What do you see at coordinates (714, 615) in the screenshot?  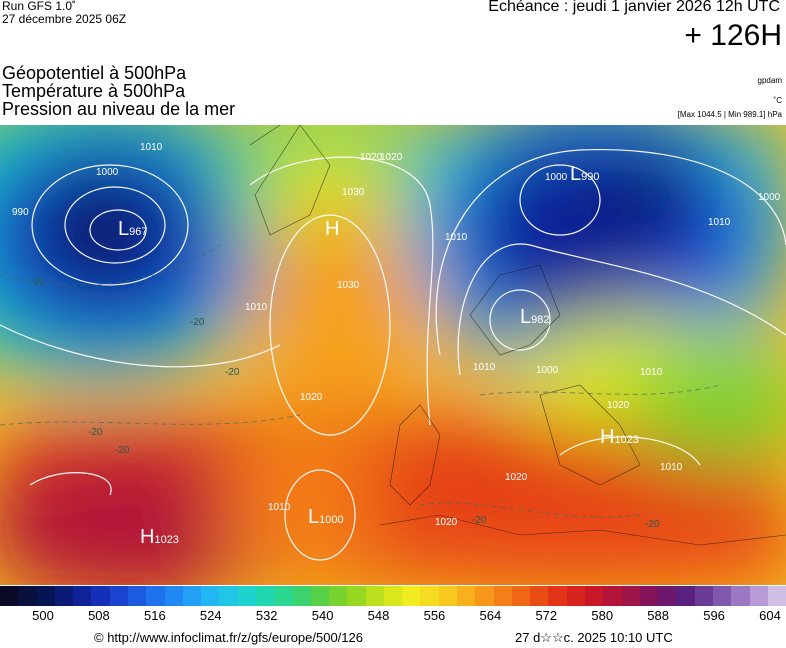 I see `scale-tick-label: 596` at bounding box center [714, 615].